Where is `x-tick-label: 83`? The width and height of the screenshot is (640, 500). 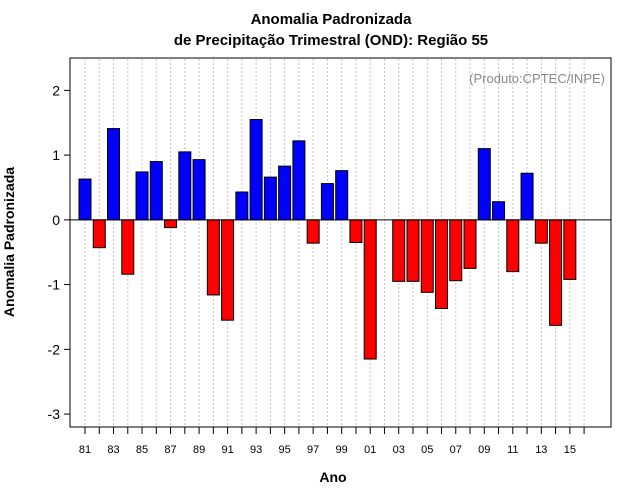
x-tick-label: 83 is located at coordinates (113, 450).